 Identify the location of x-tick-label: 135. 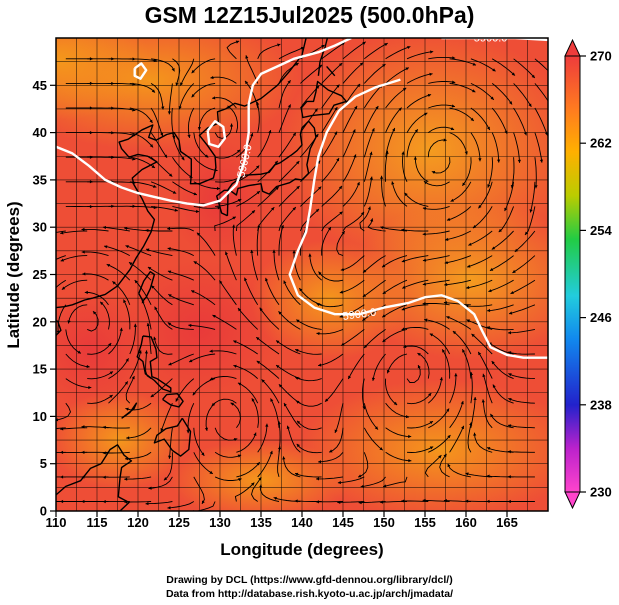
(261, 522).